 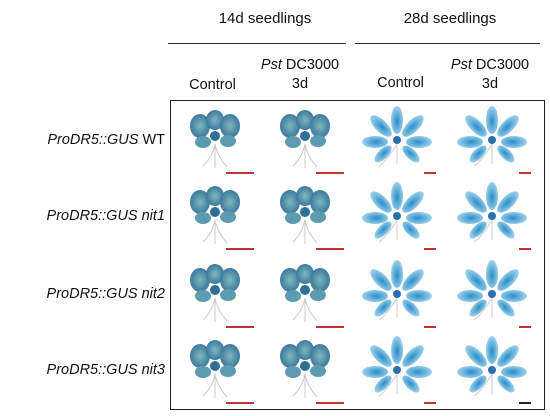 I want to click on seedling-image-nit3-control-14d, so click(x=215, y=369).